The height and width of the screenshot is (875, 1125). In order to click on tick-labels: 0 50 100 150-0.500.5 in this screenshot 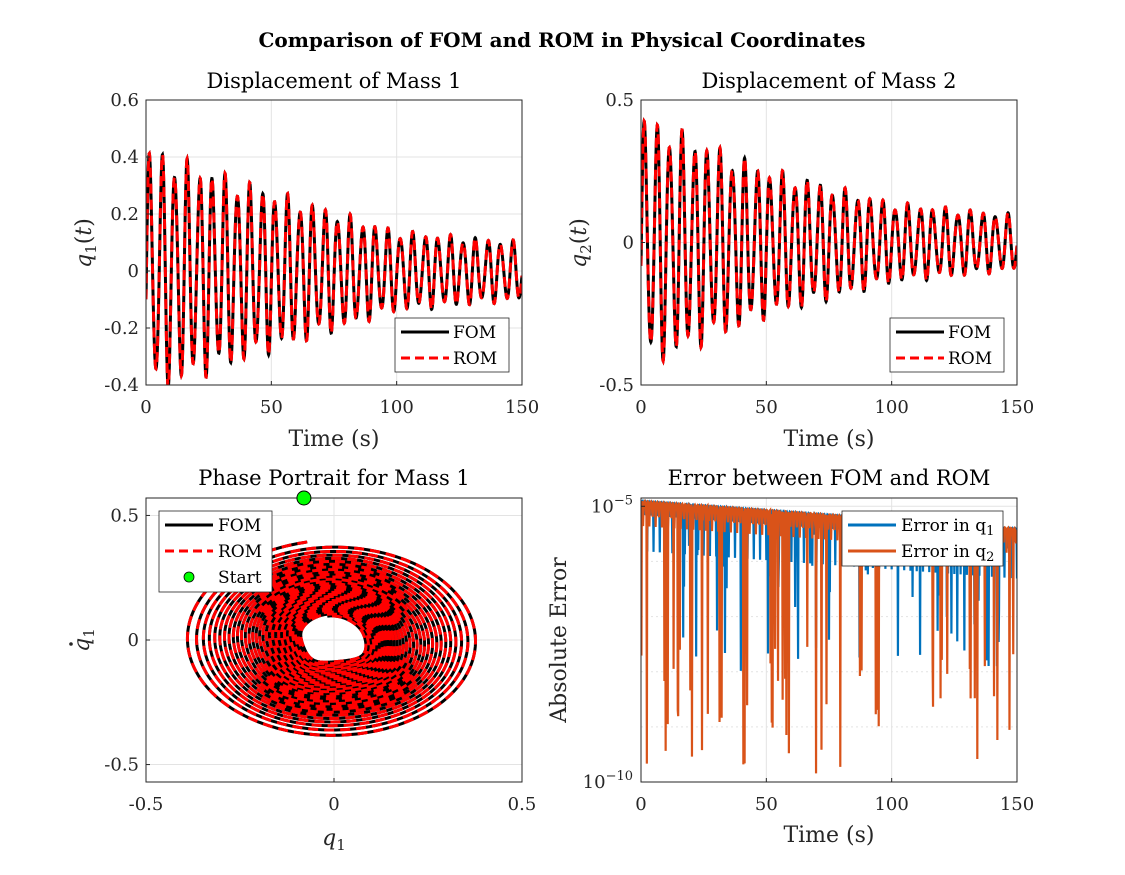, I will do `click(816, 254)`.